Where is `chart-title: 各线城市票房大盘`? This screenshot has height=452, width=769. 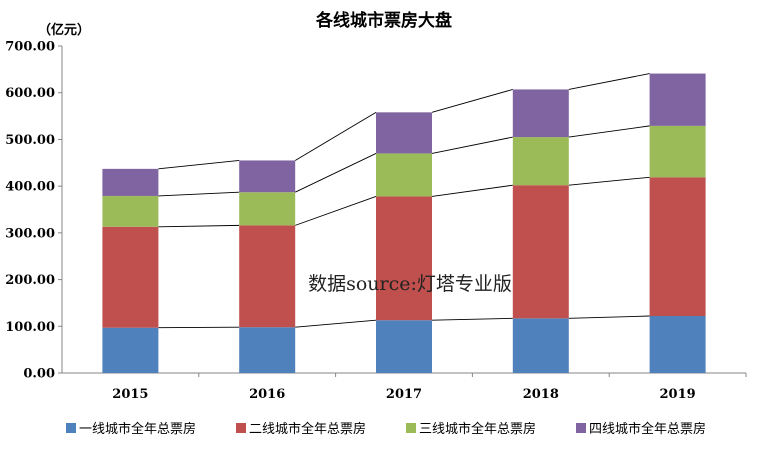
chart-title: 各线城市票房大盘 is located at coordinates (383, 20).